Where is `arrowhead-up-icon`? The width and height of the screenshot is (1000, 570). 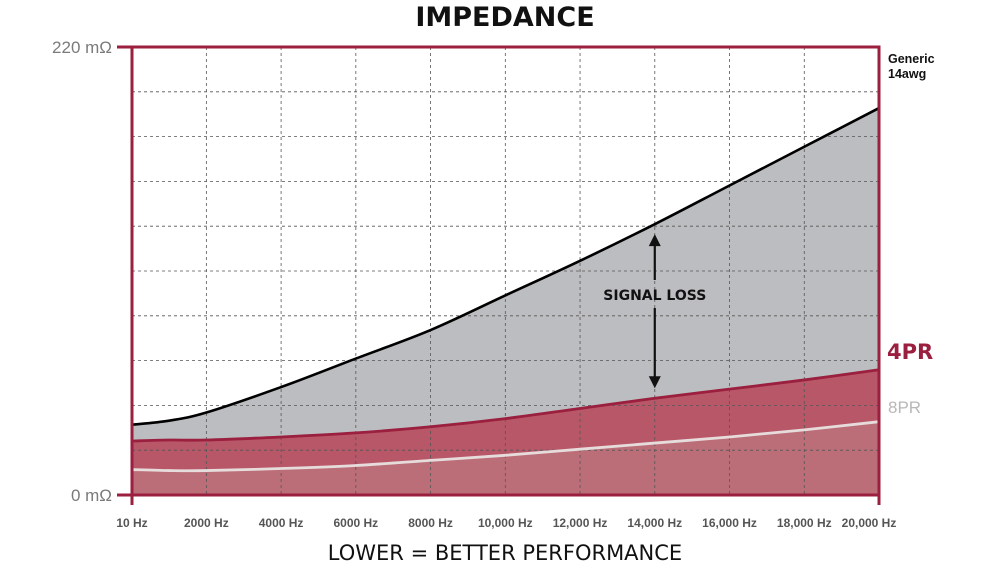 arrowhead-up-icon is located at coordinates (654, 240).